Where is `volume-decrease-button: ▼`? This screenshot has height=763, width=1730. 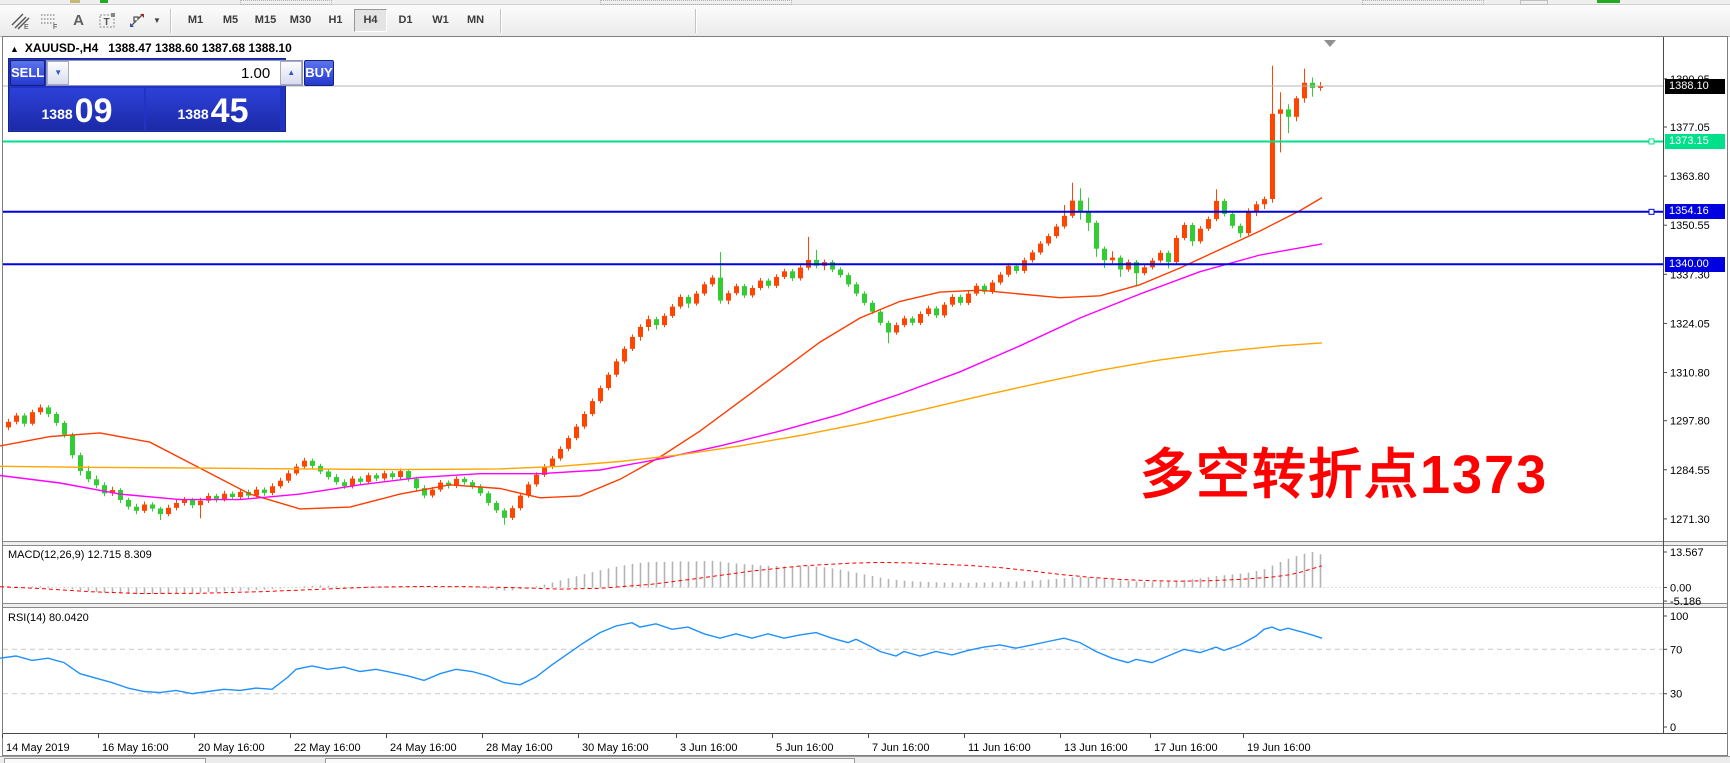
volume-decrease-button: ▼ is located at coordinates (58, 73).